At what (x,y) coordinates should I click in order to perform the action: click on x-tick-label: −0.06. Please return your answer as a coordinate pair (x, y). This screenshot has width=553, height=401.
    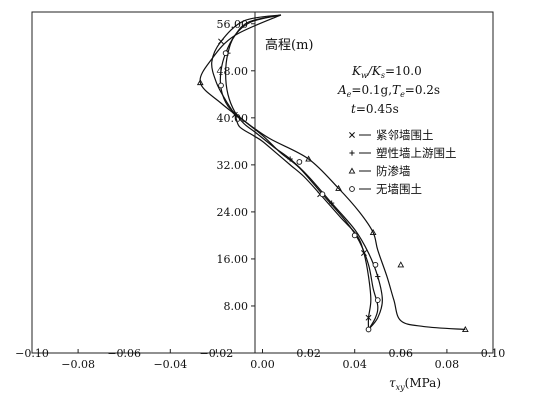
    Looking at the image, I should click on (124, 353).